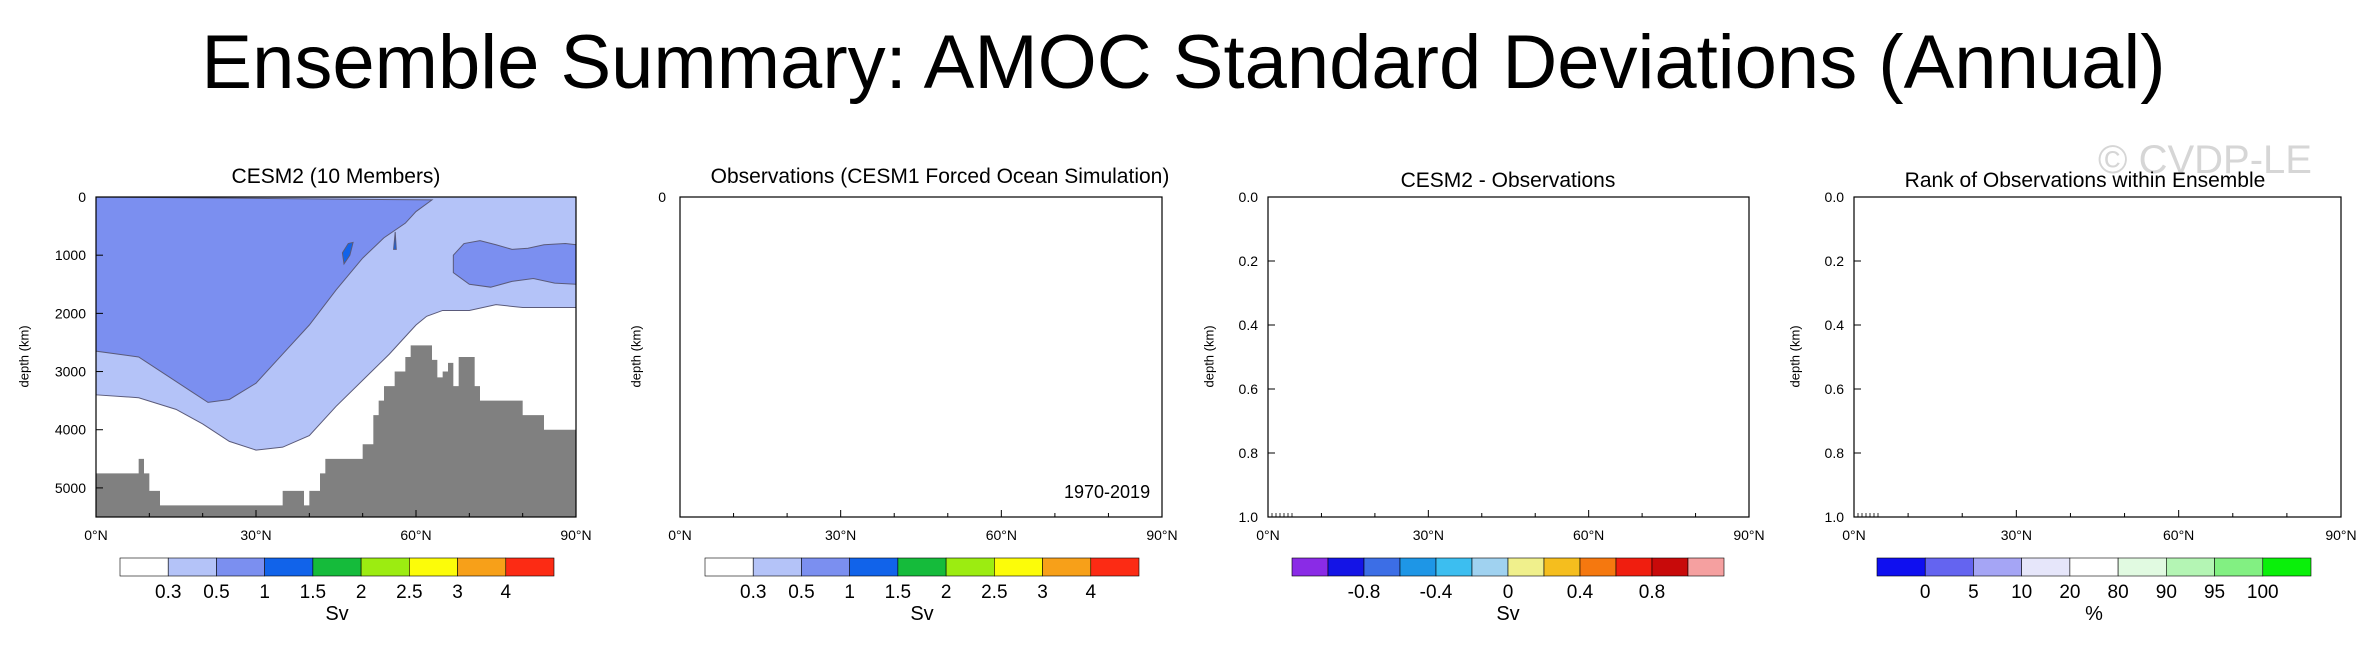 The height and width of the screenshot is (650, 2367). What do you see at coordinates (70, 372) in the screenshot?
I see `panel1-y-tick-label: 3000` at bounding box center [70, 372].